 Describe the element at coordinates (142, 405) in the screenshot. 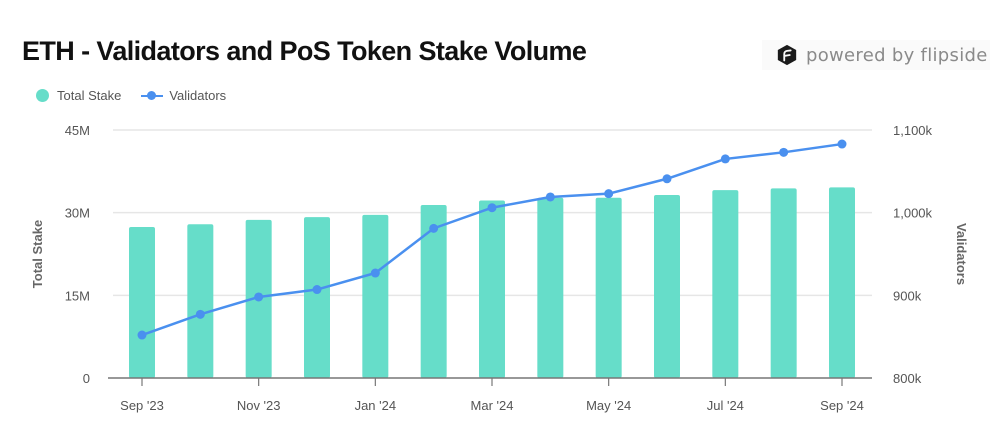

I see `x-tick-label: Sep '23` at that location.